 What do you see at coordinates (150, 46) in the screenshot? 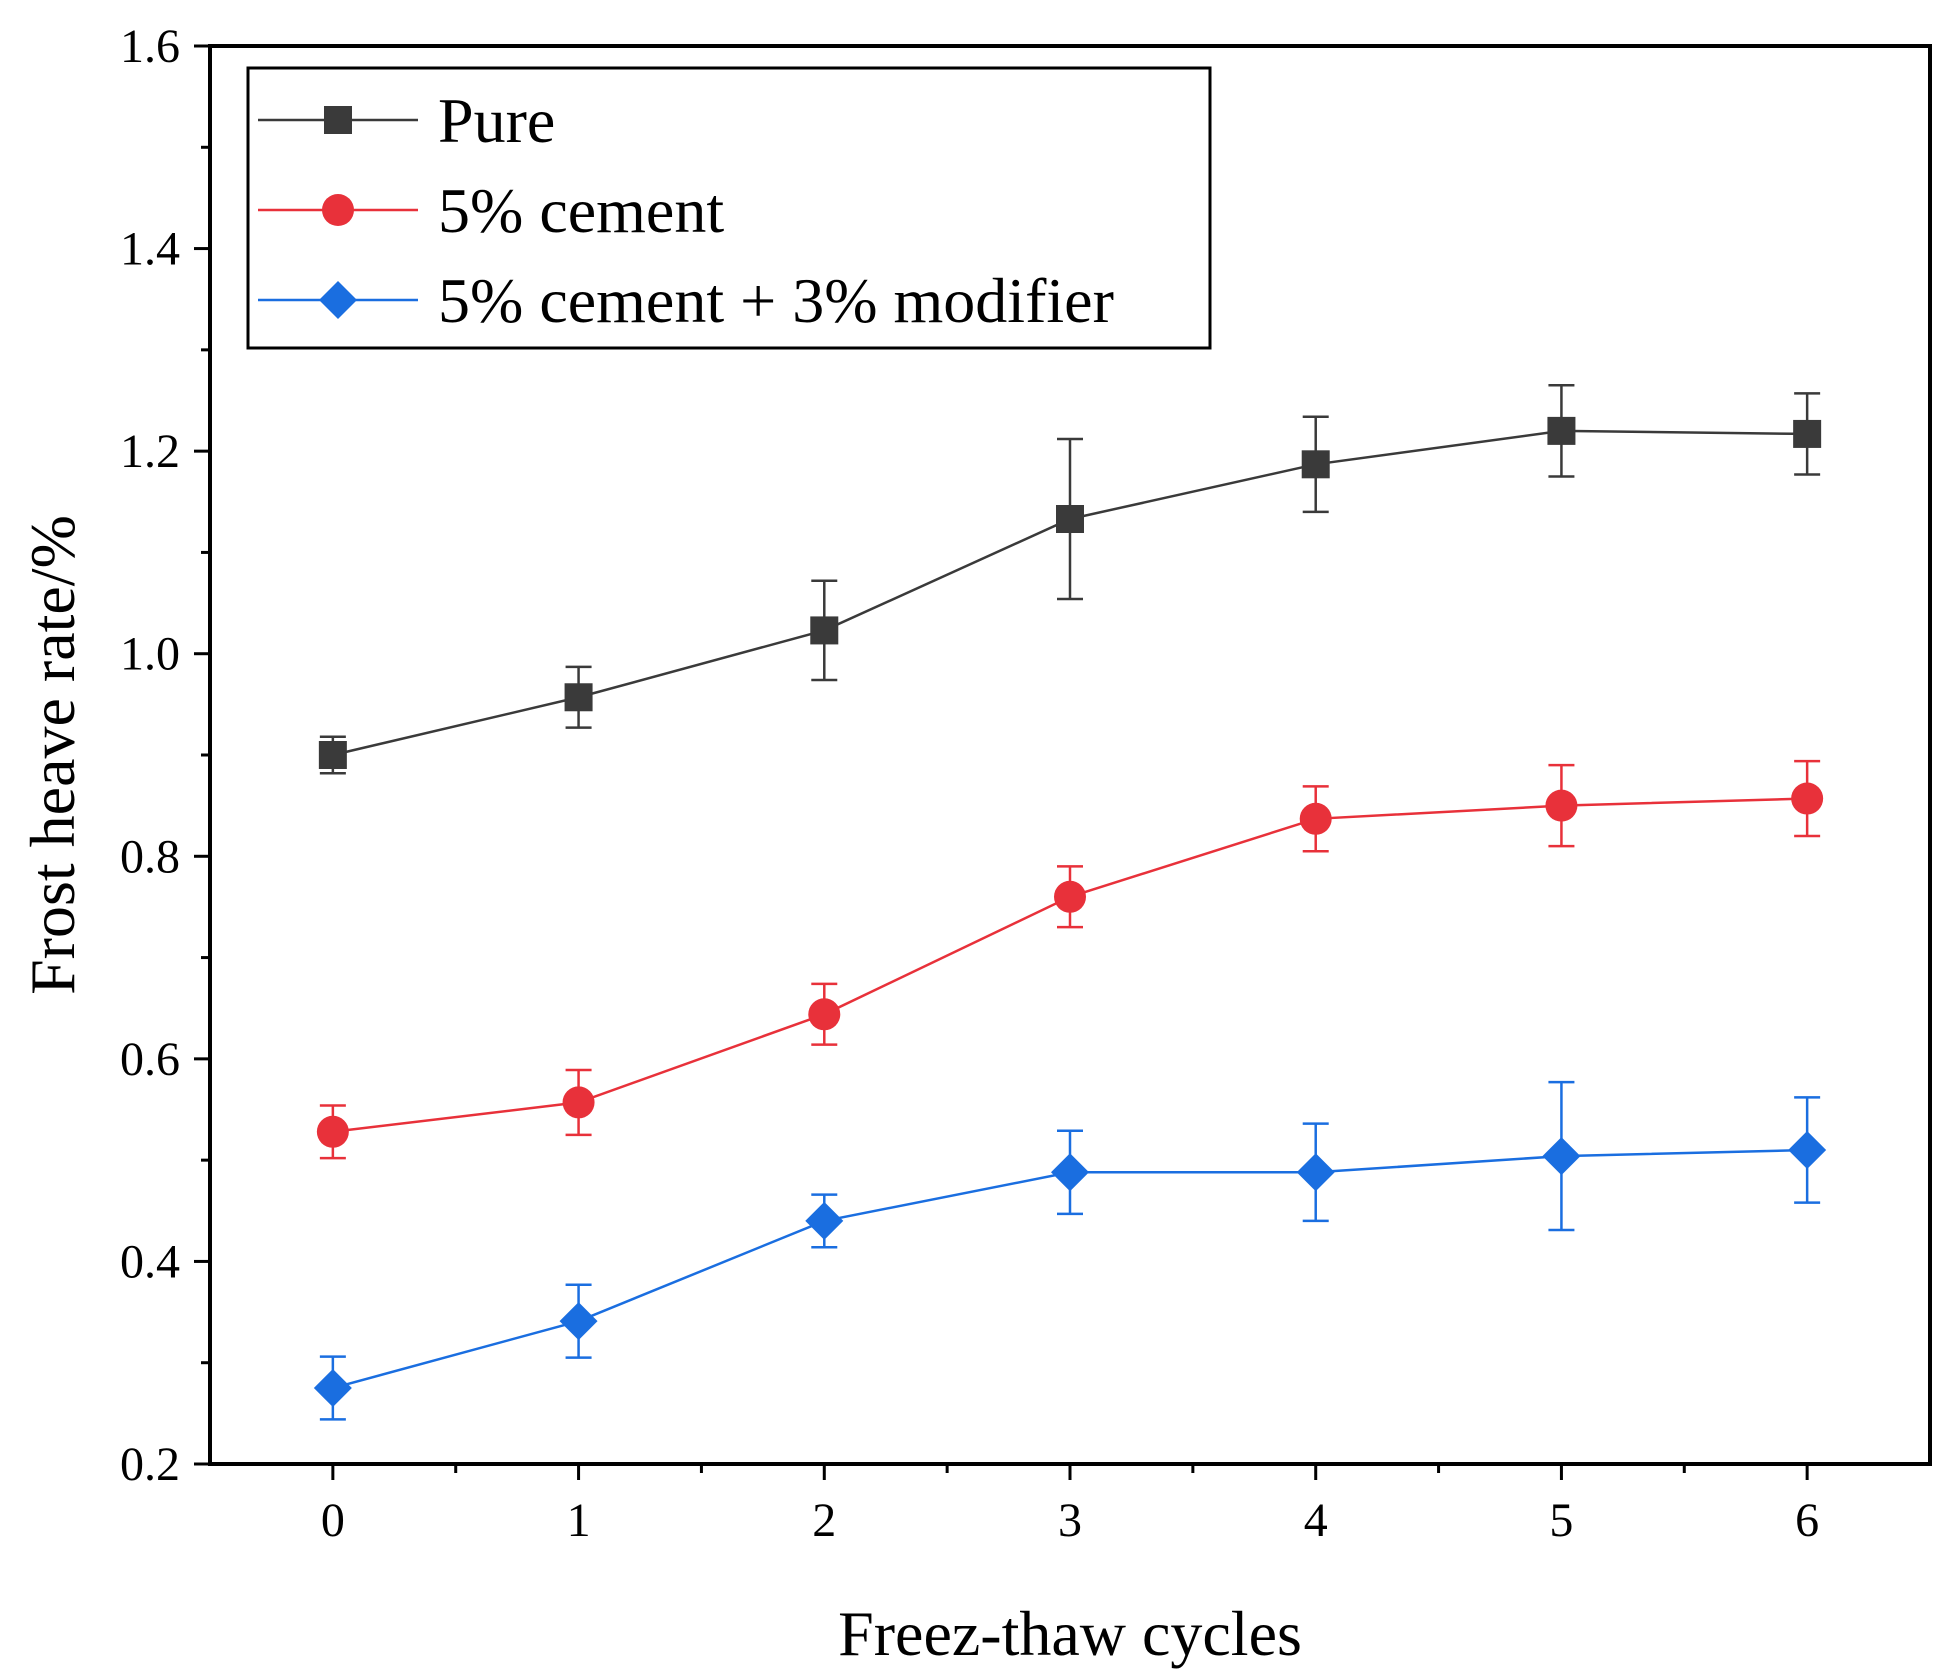
I see `y-tick-label: 1.6` at bounding box center [150, 46].